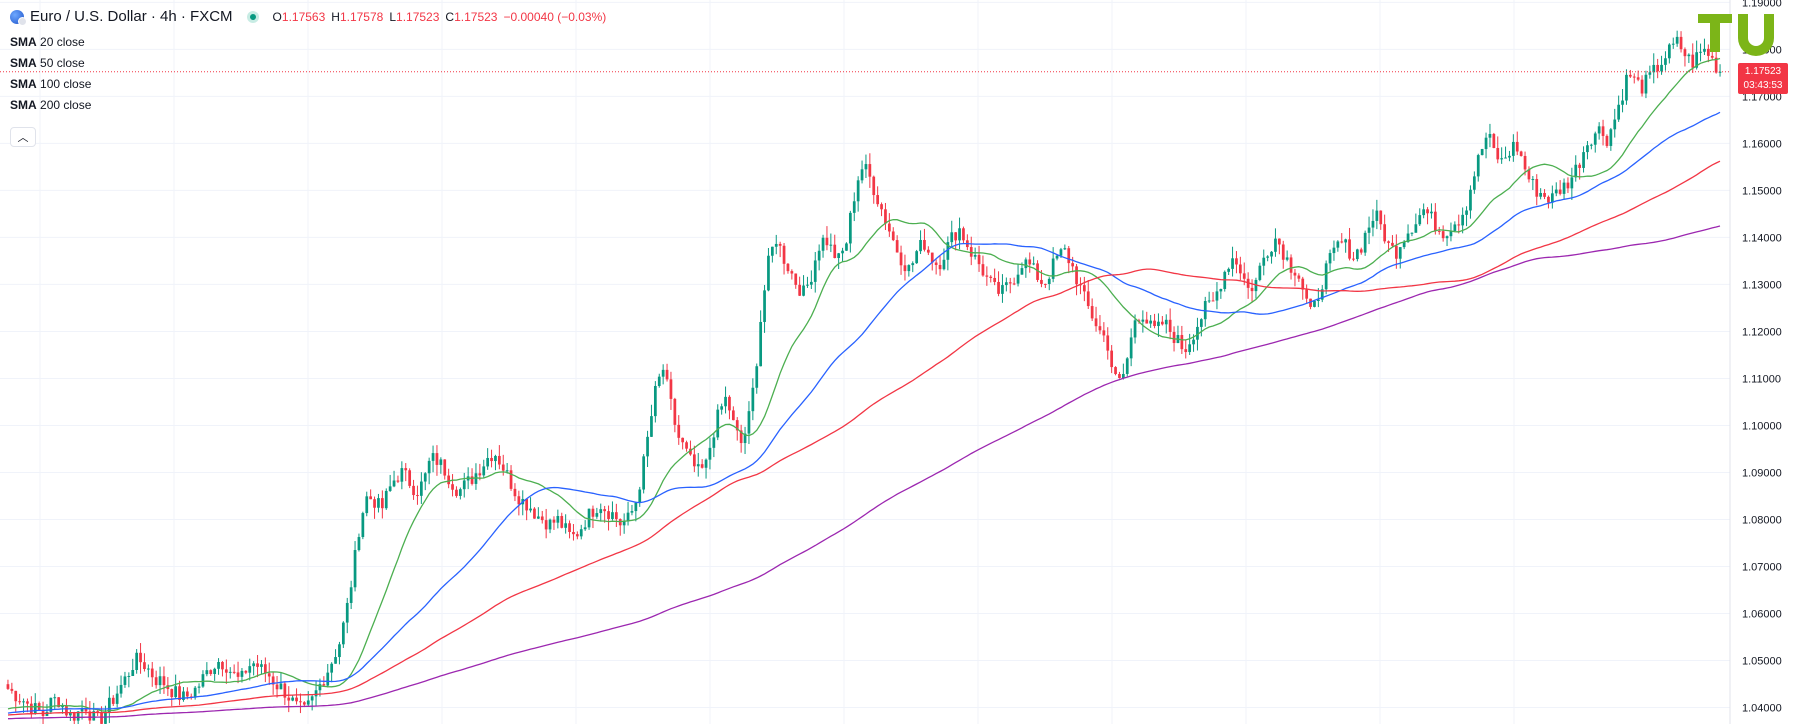  Describe the element at coordinates (252, 16) in the screenshot. I see `market-status-icon` at that location.